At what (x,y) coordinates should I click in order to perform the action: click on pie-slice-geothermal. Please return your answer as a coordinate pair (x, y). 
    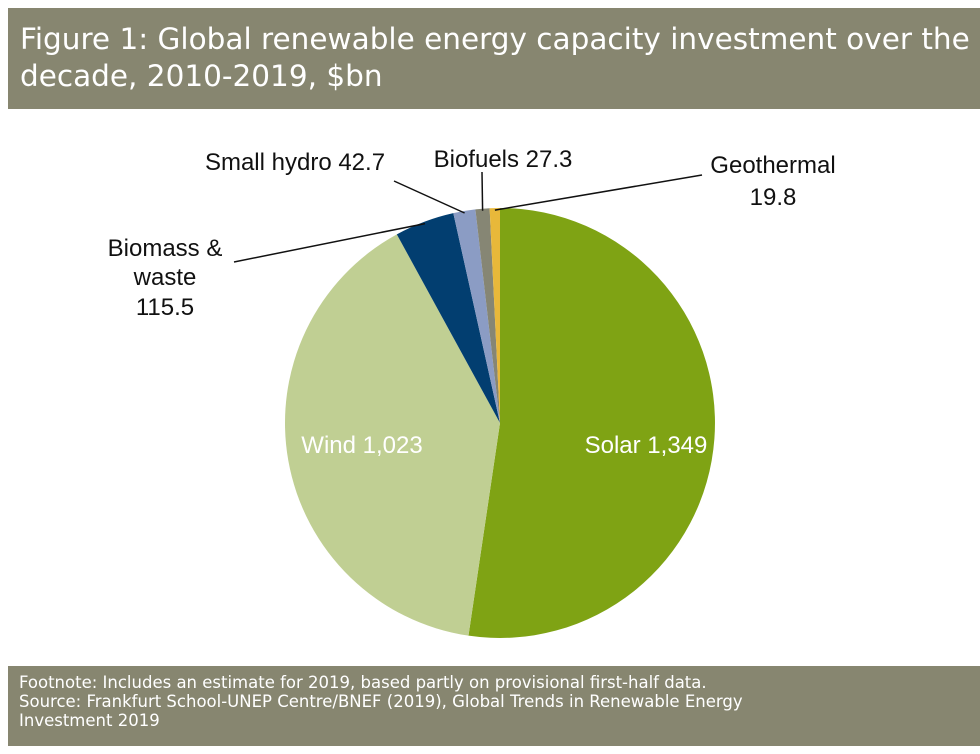
    Looking at the image, I should click on (494, 315).